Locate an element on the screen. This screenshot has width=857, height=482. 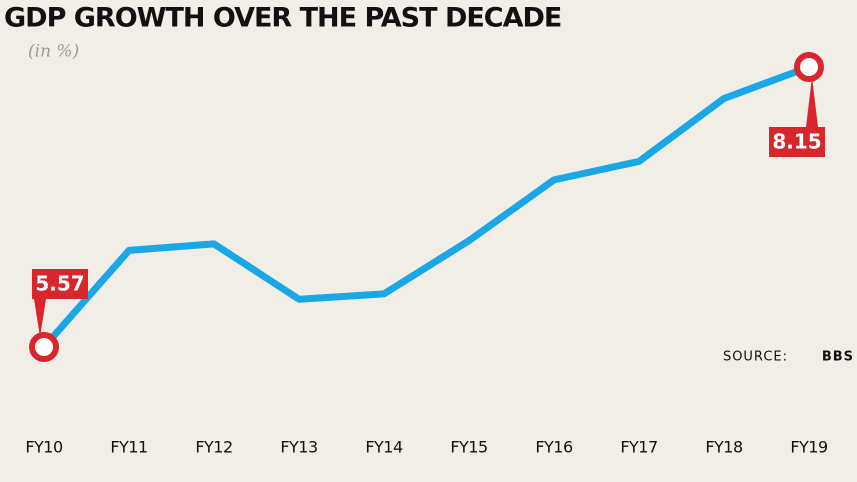
x-tick-label: FY17 is located at coordinates (638, 447).